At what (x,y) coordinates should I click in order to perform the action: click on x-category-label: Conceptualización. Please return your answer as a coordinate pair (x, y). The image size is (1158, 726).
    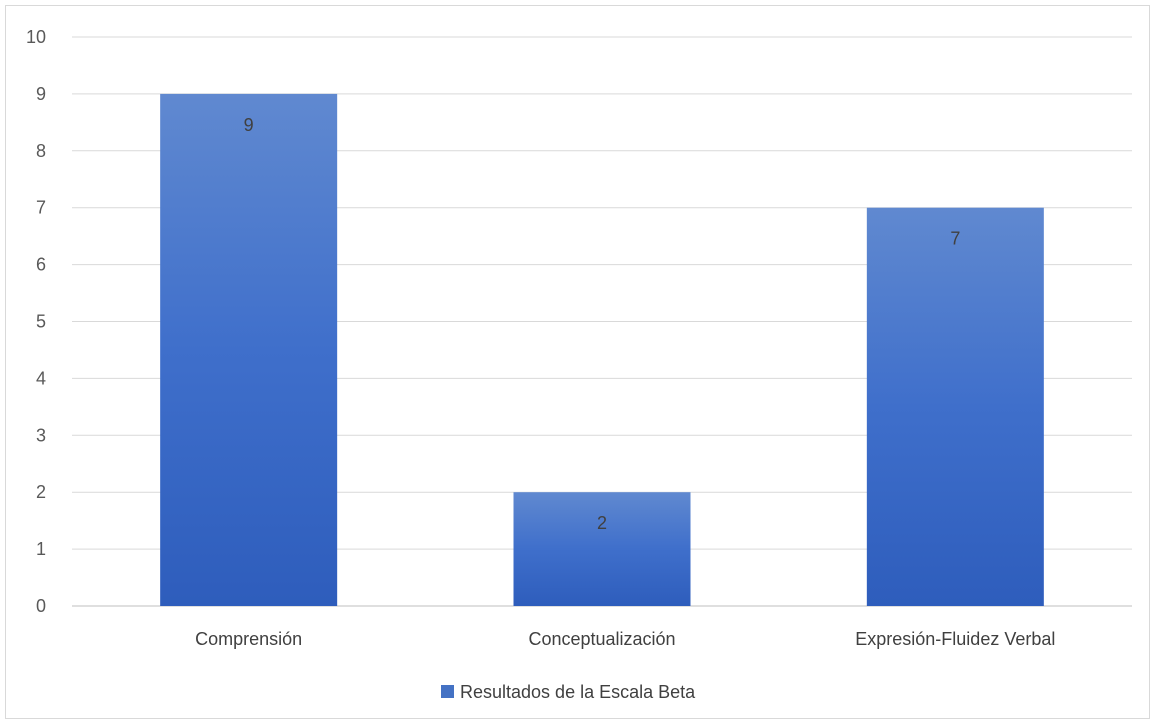
    Looking at the image, I should click on (601, 639).